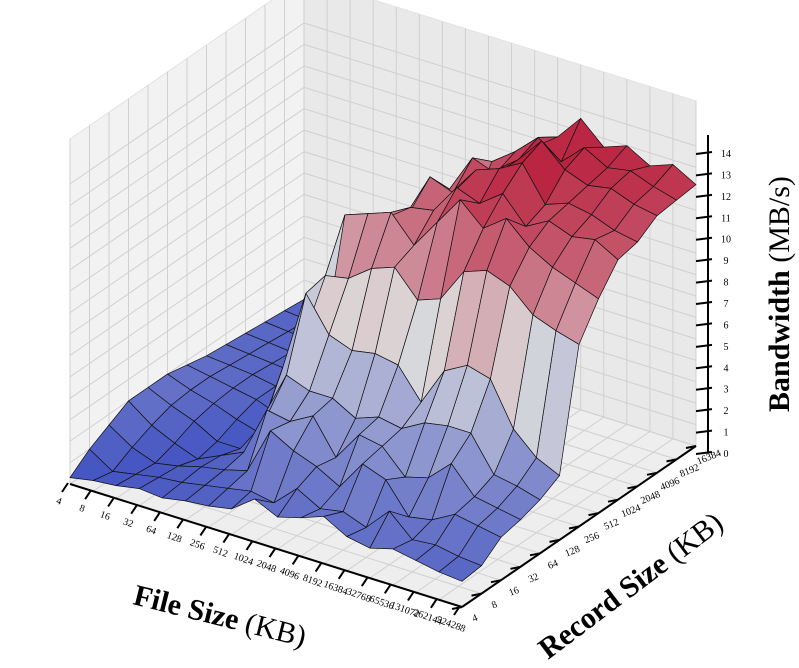 Image resolution: width=799 pixels, height=668 pixels. Describe the element at coordinates (552, 565) in the screenshot. I see `y-tick-label: 64` at that location.